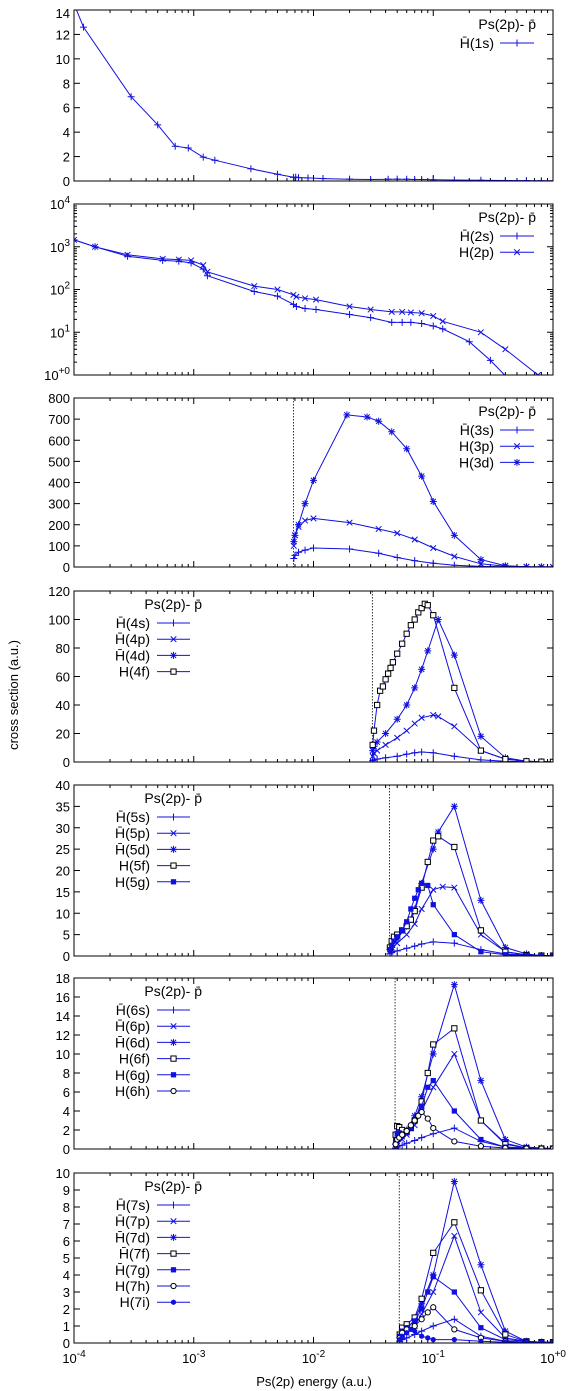 Image resolution: width=569 pixels, height=1391 pixels. What do you see at coordinates (63, 892) in the screenshot?
I see `y-tick-label: 15` at bounding box center [63, 892].